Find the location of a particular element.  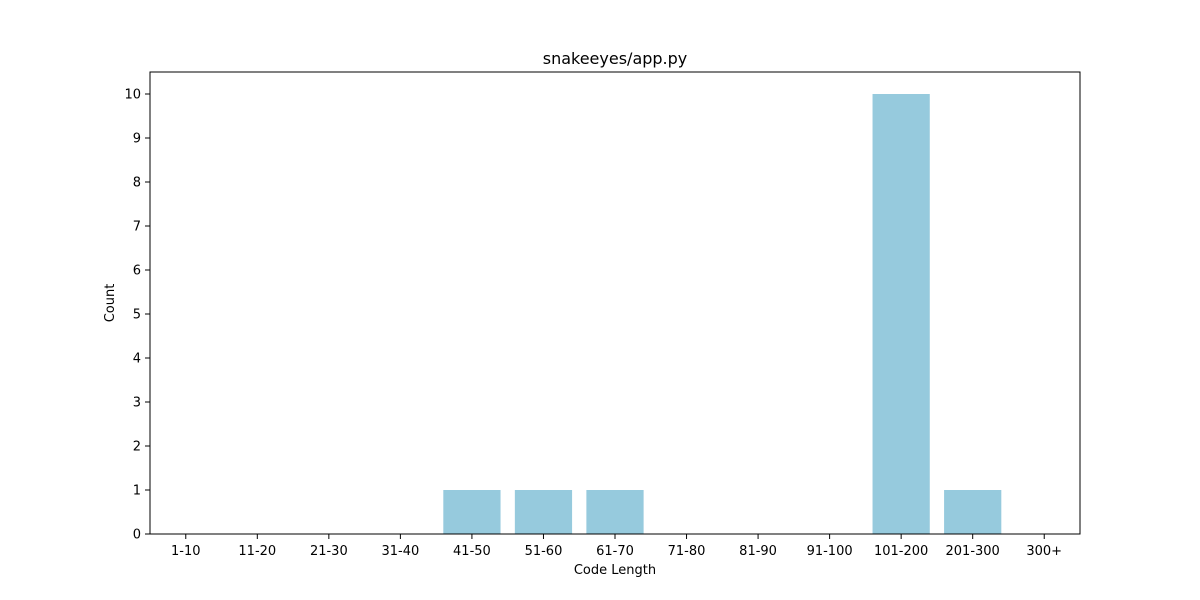

x-tick-label: 41-50 is located at coordinates (472, 551).